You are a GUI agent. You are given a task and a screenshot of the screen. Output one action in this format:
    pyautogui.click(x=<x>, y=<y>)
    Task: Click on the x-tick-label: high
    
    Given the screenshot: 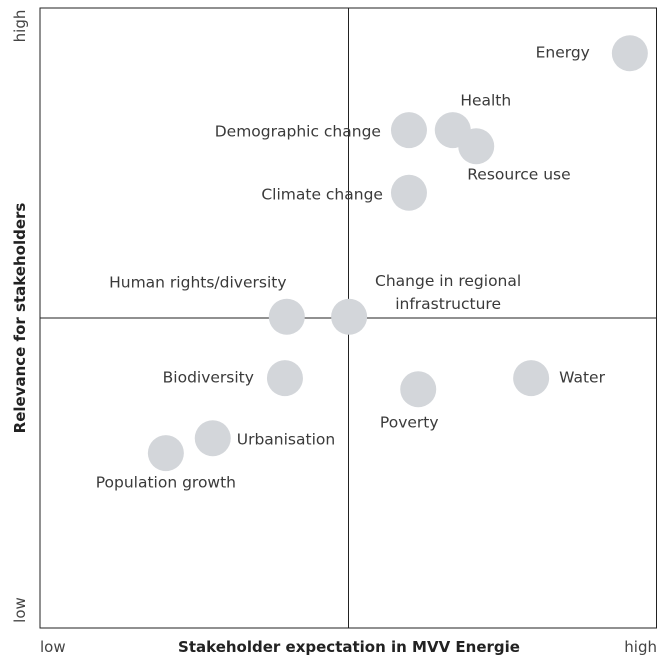 What is the action you would take?
    pyautogui.click(x=640, y=647)
    